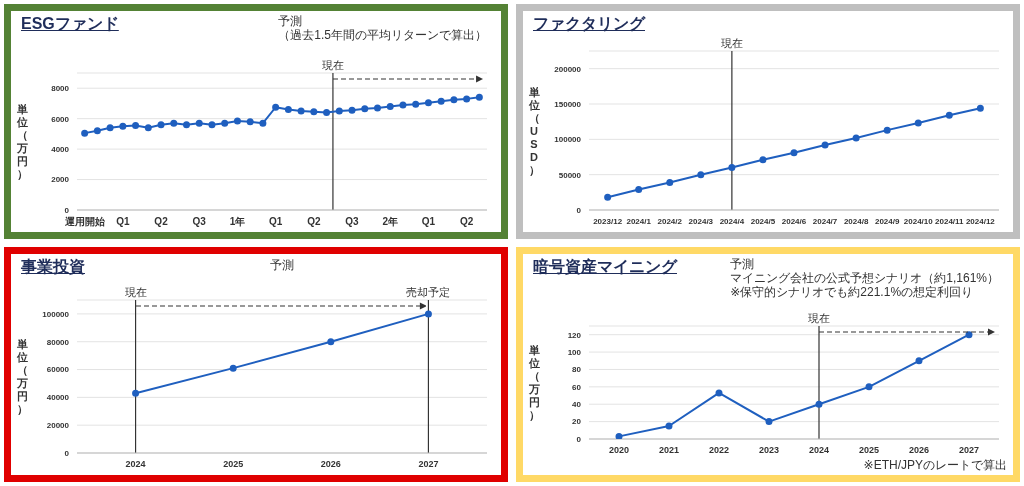 This screenshot has height=486, width=1024. What do you see at coordinates (577, 370) in the screenshot?
I see `y-tick-label: 80` at bounding box center [577, 370].